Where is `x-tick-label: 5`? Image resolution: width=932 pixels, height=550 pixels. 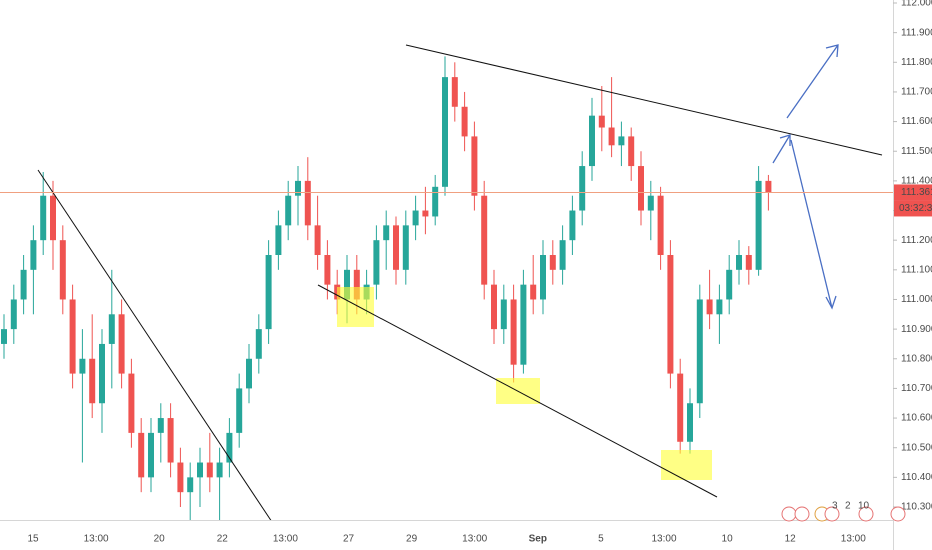 x-tick-label: 5 is located at coordinates (601, 539).